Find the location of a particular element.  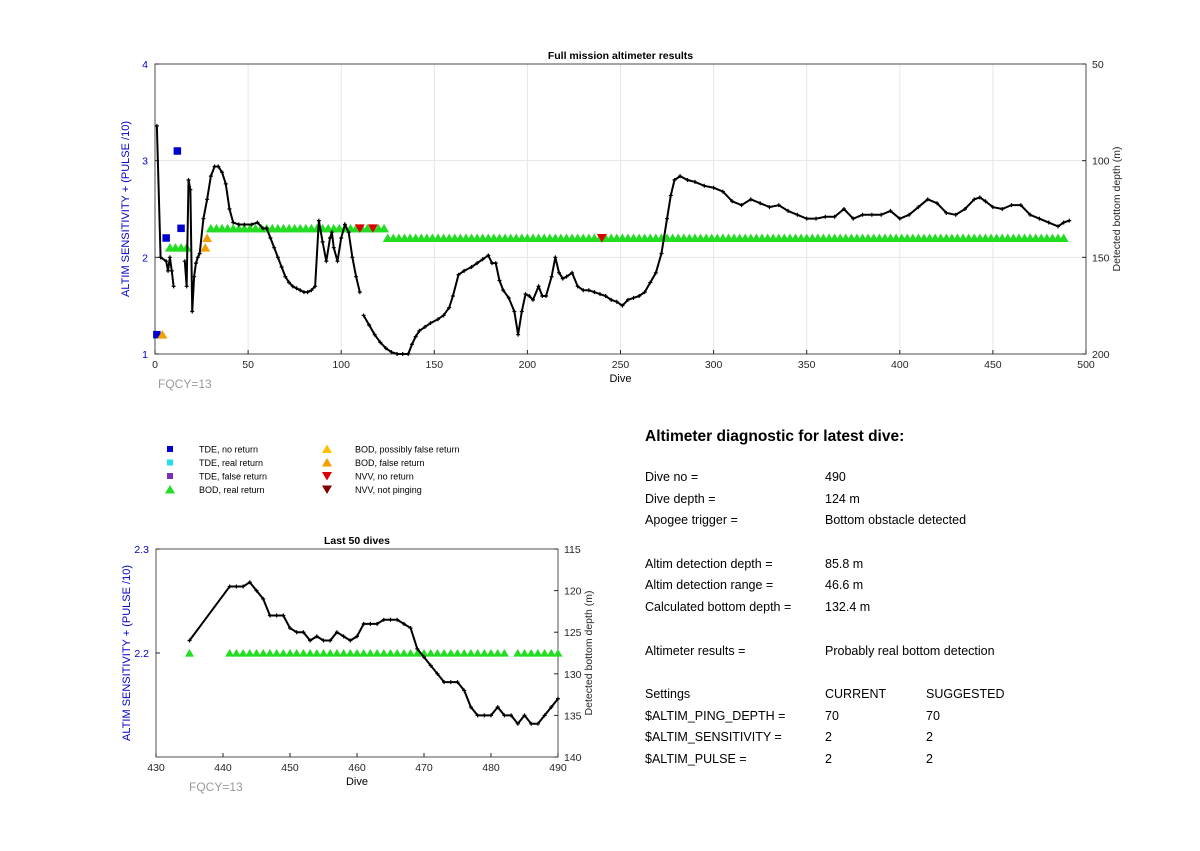

legend-label: TDE, false return is located at coordinates (233, 477).